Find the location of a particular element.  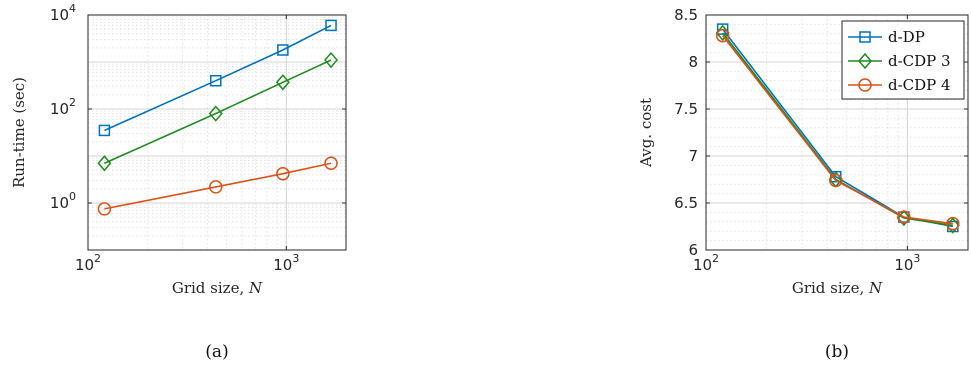

y-tick-label: 6.5 is located at coordinates (686, 203).